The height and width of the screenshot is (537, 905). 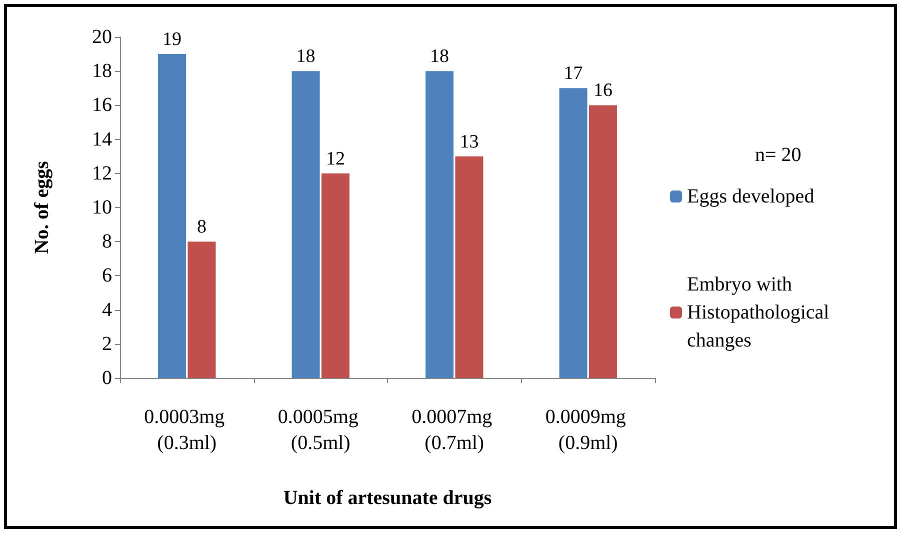 What do you see at coordinates (750, 197) in the screenshot?
I see `legend-label: Eggs developed` at bounding box center [750, 197].